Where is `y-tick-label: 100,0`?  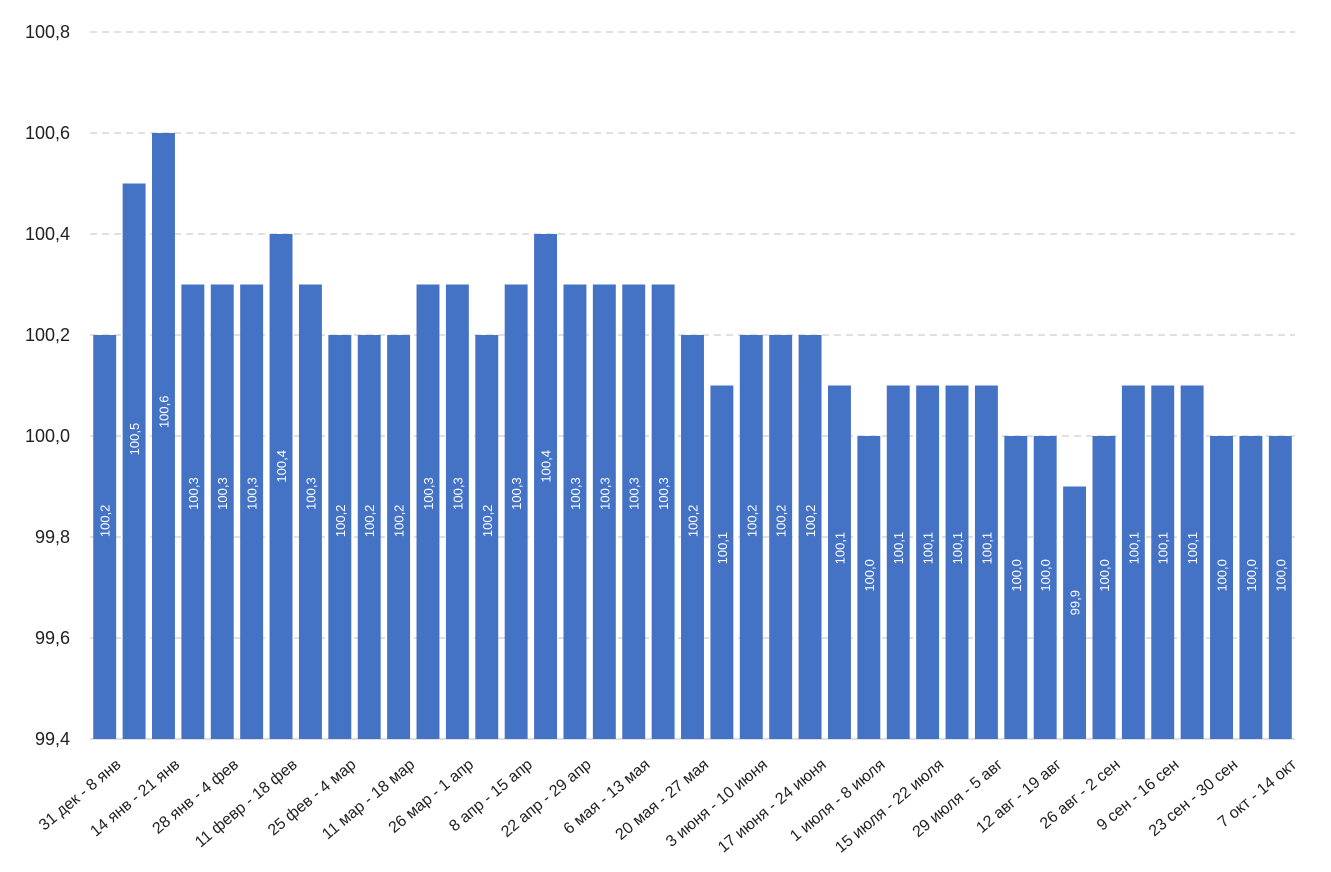
y-tick-label: 100,0 is located at coordinates (47, 436).